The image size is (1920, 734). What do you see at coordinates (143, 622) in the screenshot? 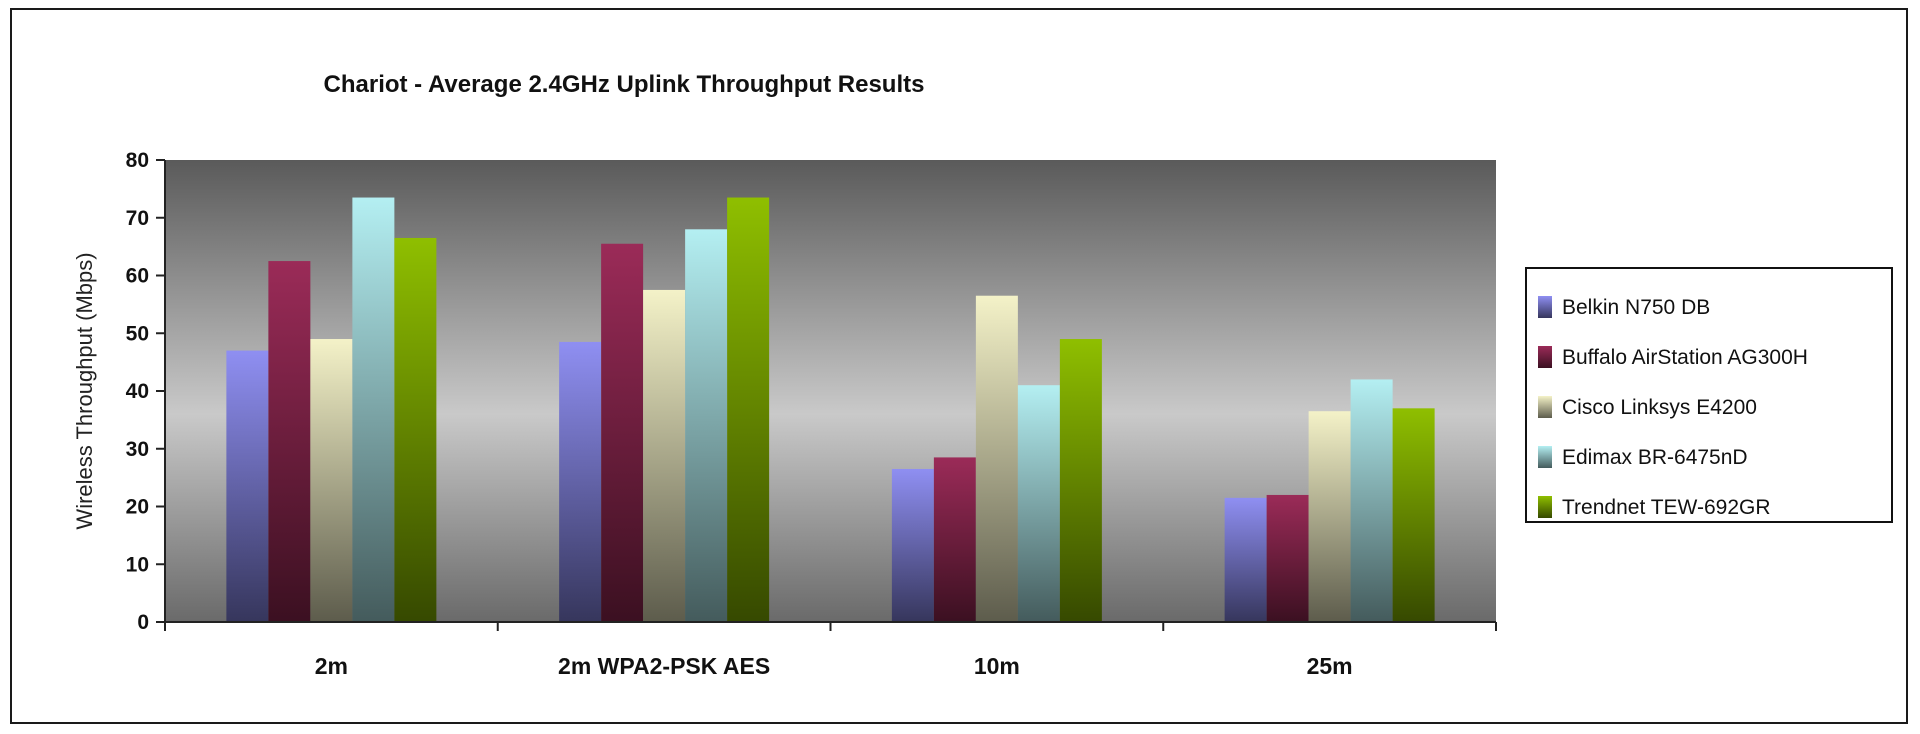
I see `y-tick-label: 0` at bounding box center [143, 622].